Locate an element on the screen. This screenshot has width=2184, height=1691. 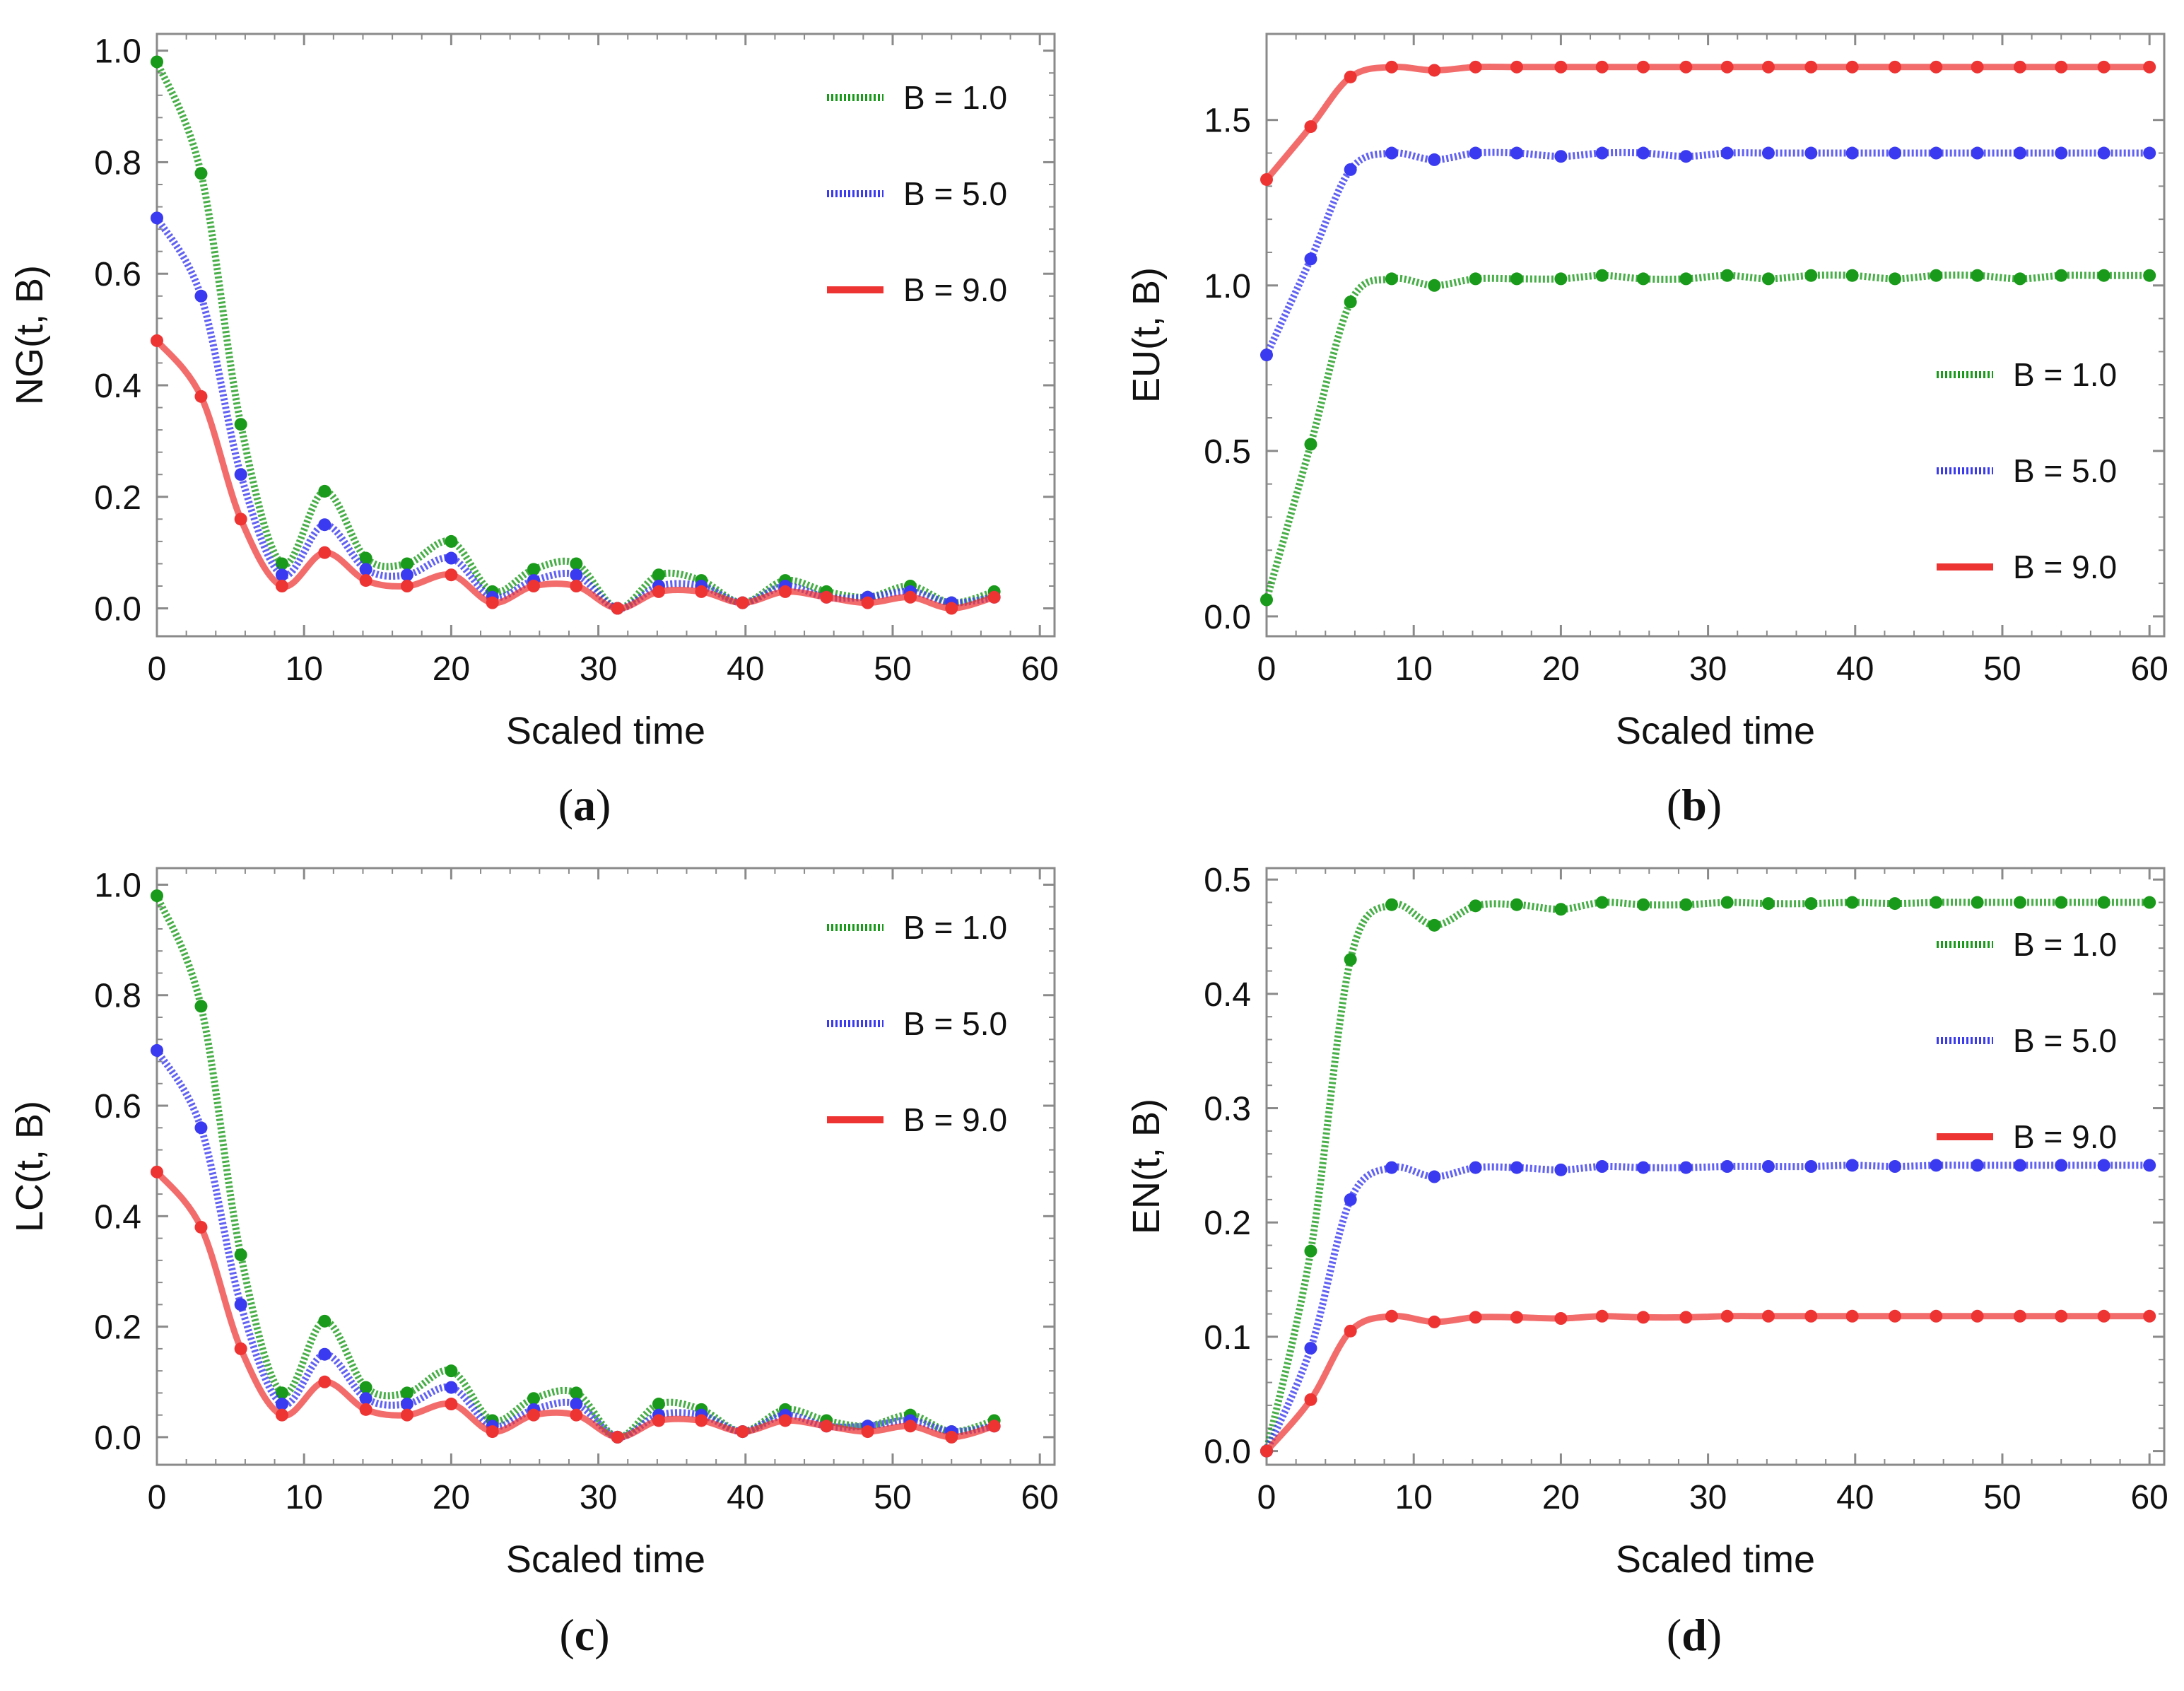
x-tick-label: 50 is located at coordinates (893, 1497).